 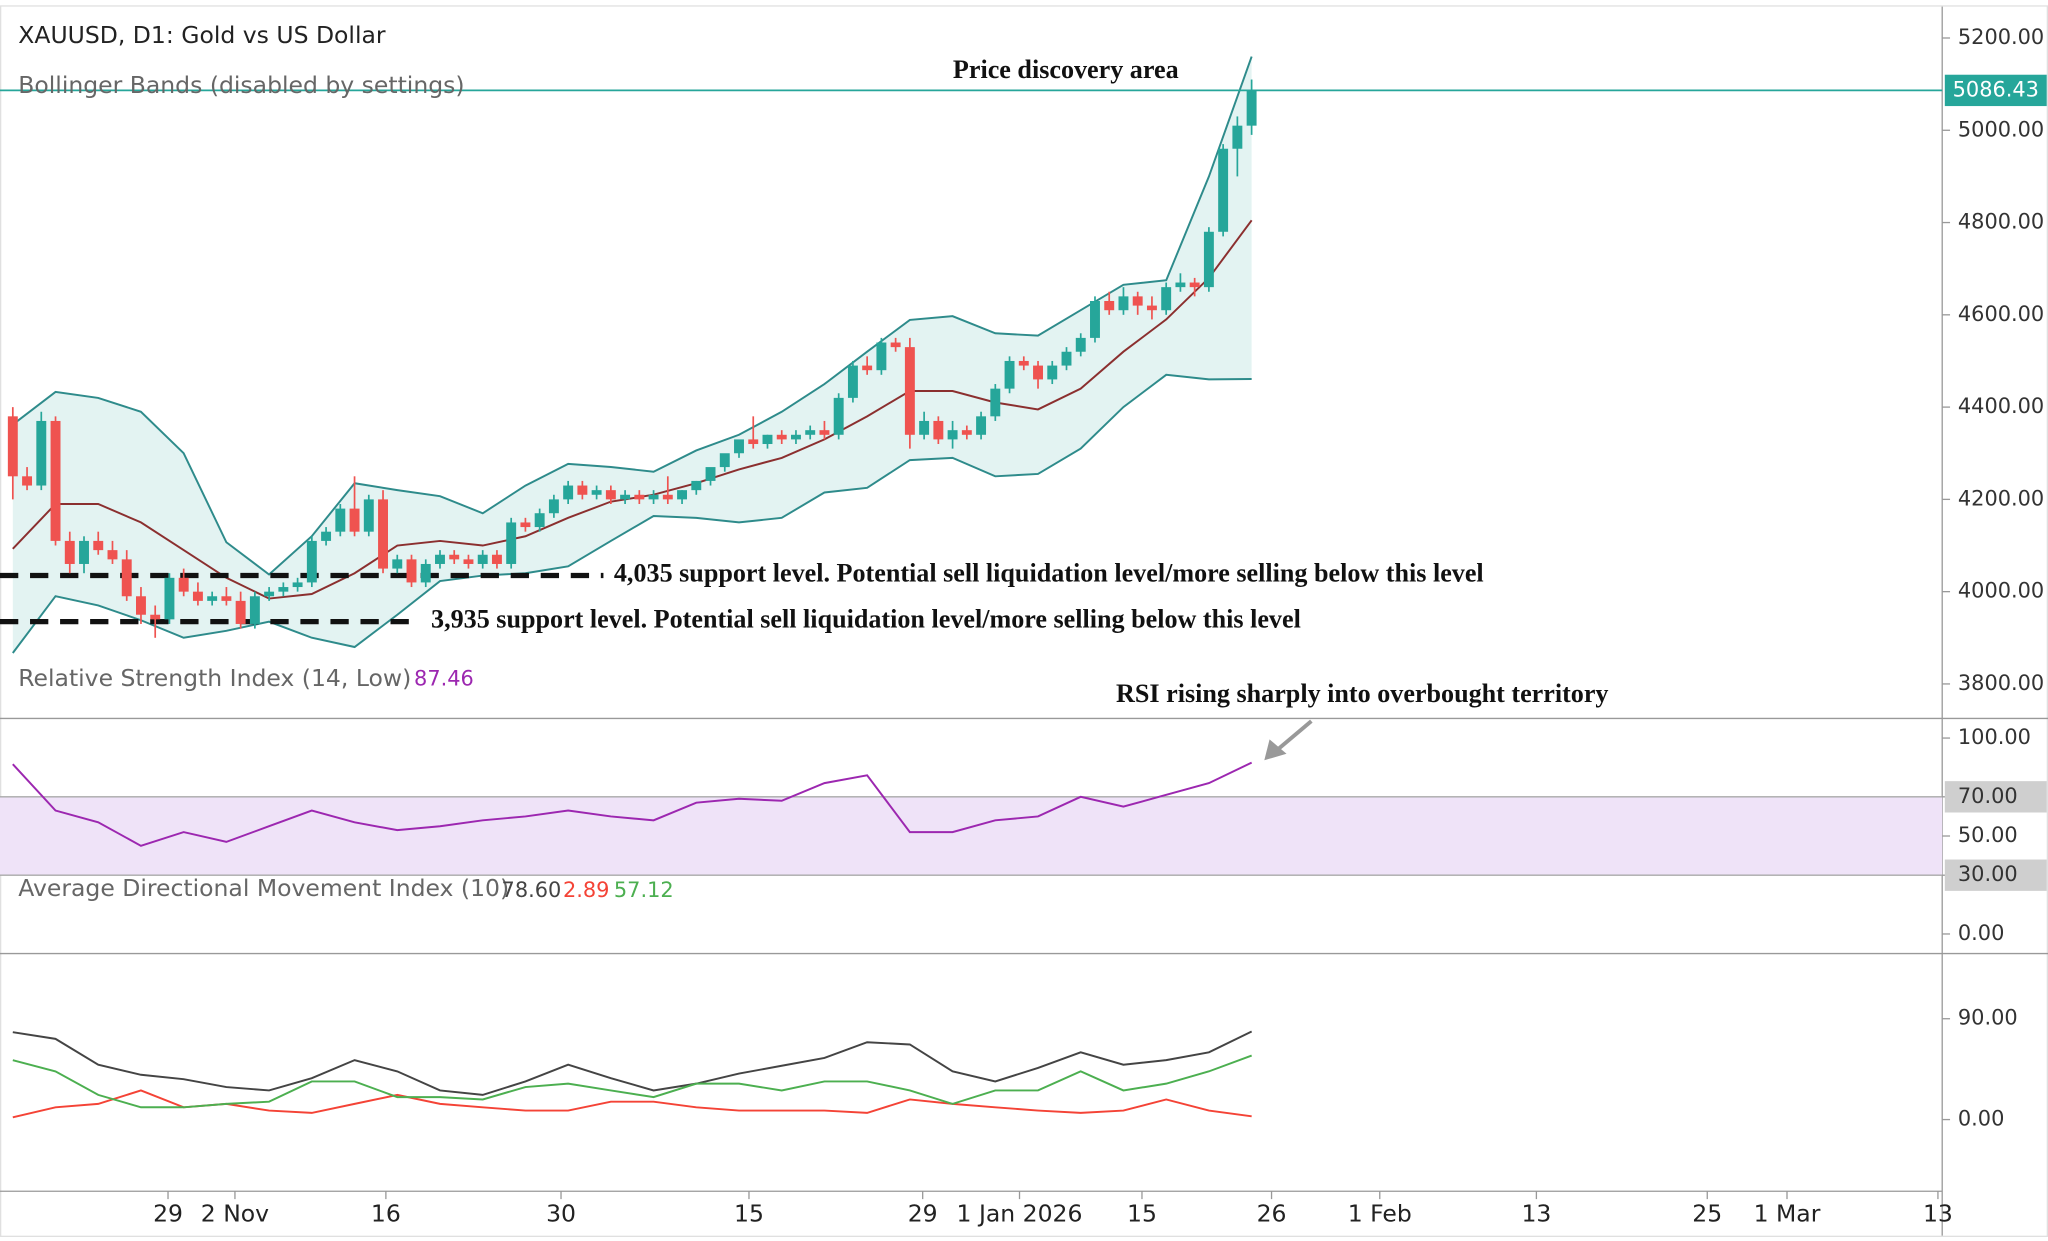 What do you see at coordinates (1988, 796) in the screenshot?
I see `y-tick-label: 70.00` at bounding box center [1988, 796].